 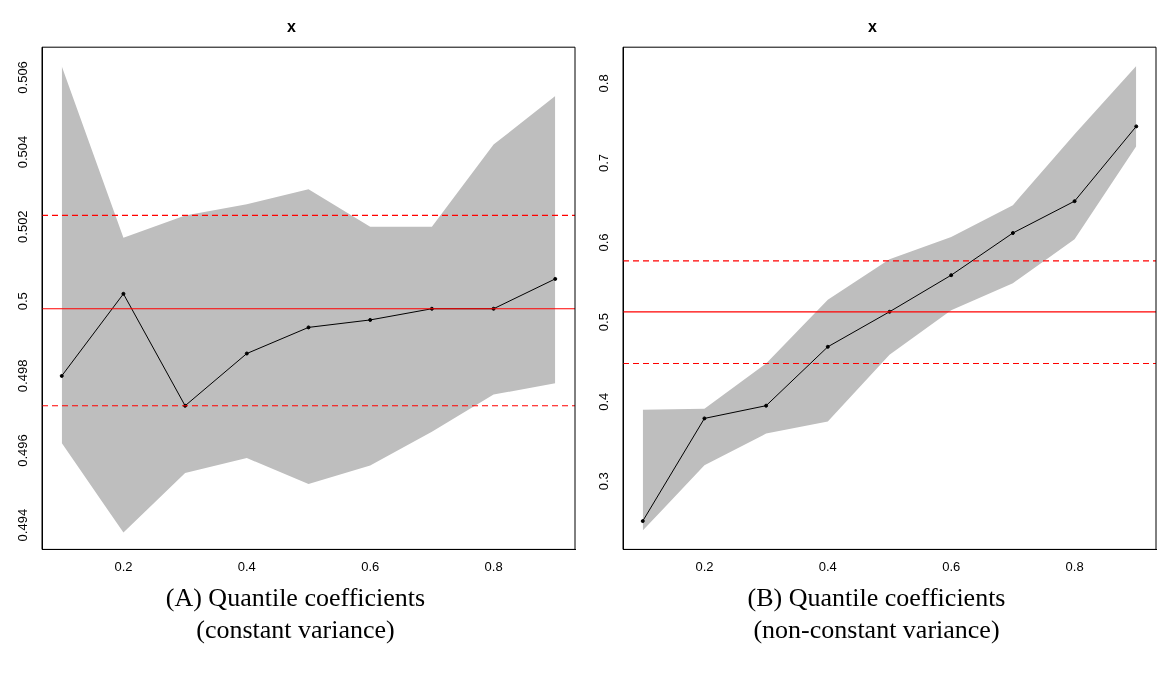 I want to click on y-tick-label: 0.496, so click(x=23, y=450).